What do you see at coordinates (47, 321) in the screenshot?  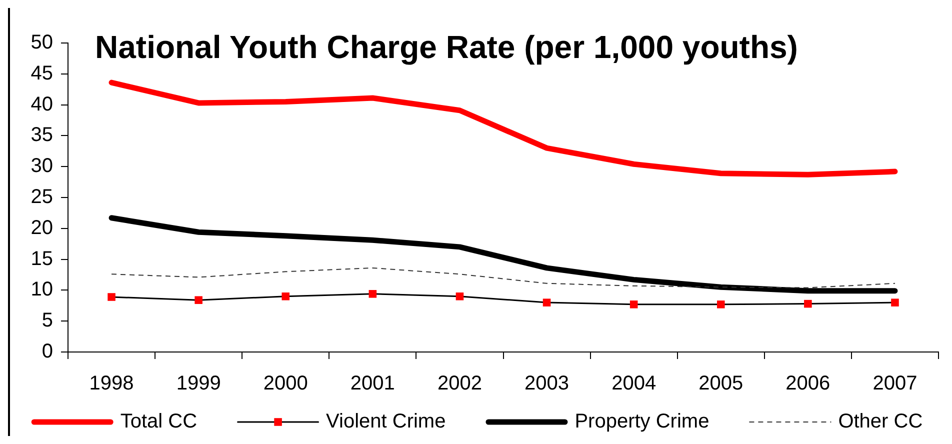 I see `y-tick-label: 5` at bounding box center [47, 321].